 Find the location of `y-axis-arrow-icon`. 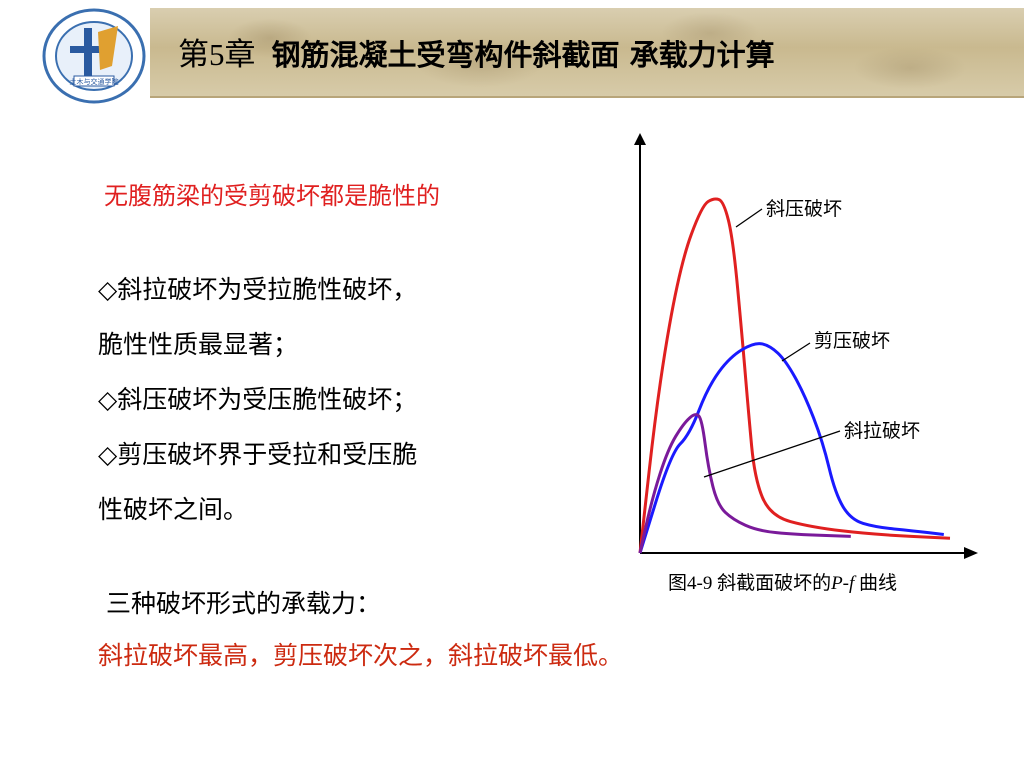

y-axis-arrow-icon is located at coordinates (640, 139).